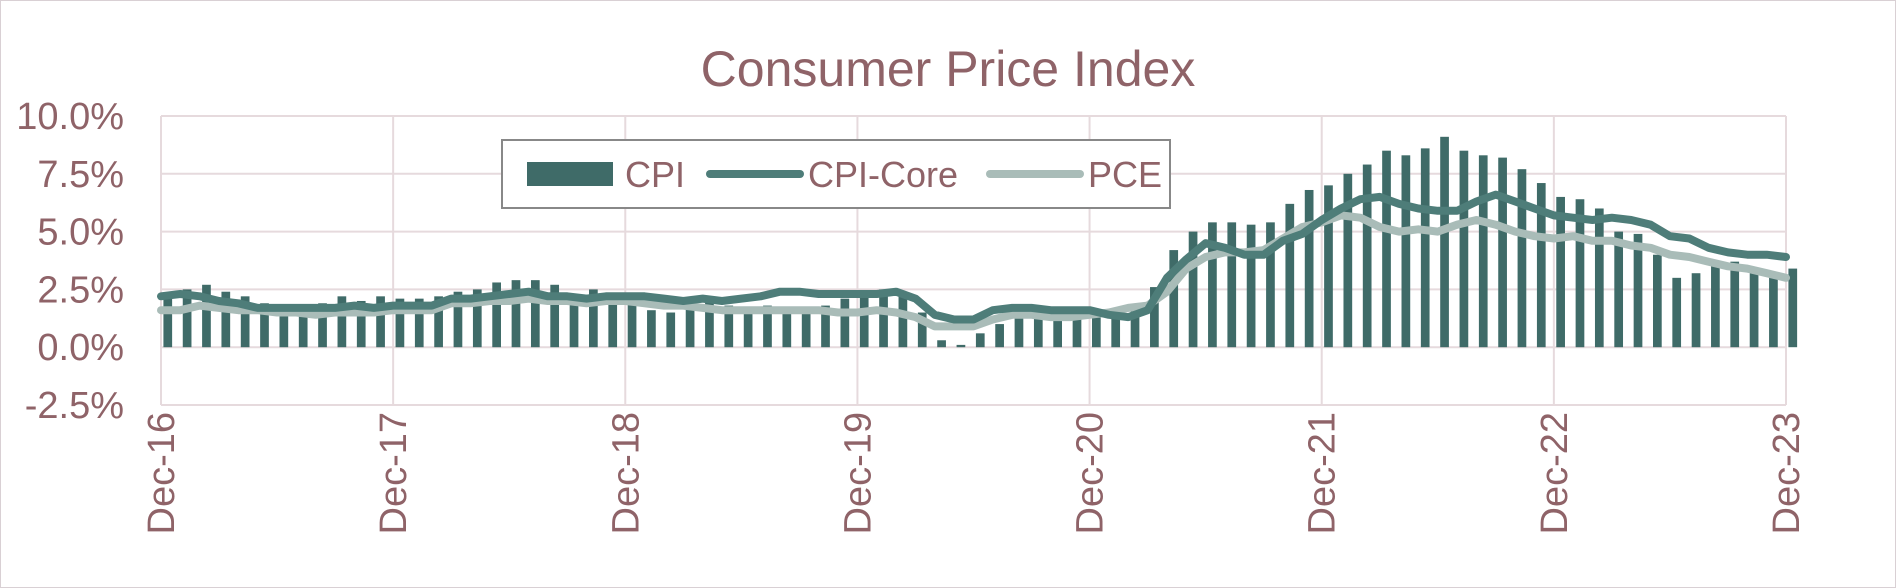  What do you see at coordinates (80, 175) in the screenshot?
I see `y-tick-label: 7.5%` at bounding box center [80, 175].